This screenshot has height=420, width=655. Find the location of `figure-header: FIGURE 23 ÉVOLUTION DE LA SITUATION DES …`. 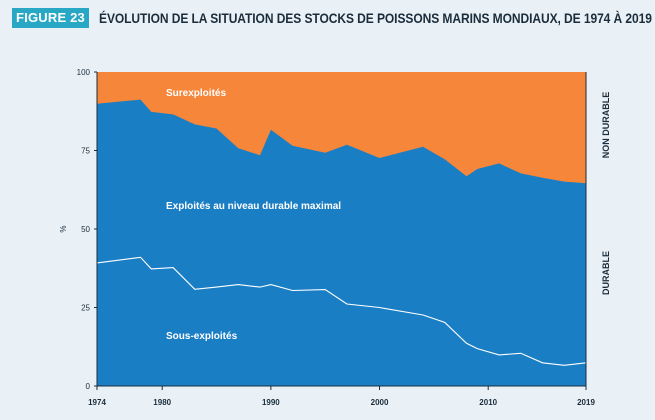

figure-header: FIGURE 23 ÉVOLUTION DE LA SITUATION DES … is located at coordinates (333, 18).